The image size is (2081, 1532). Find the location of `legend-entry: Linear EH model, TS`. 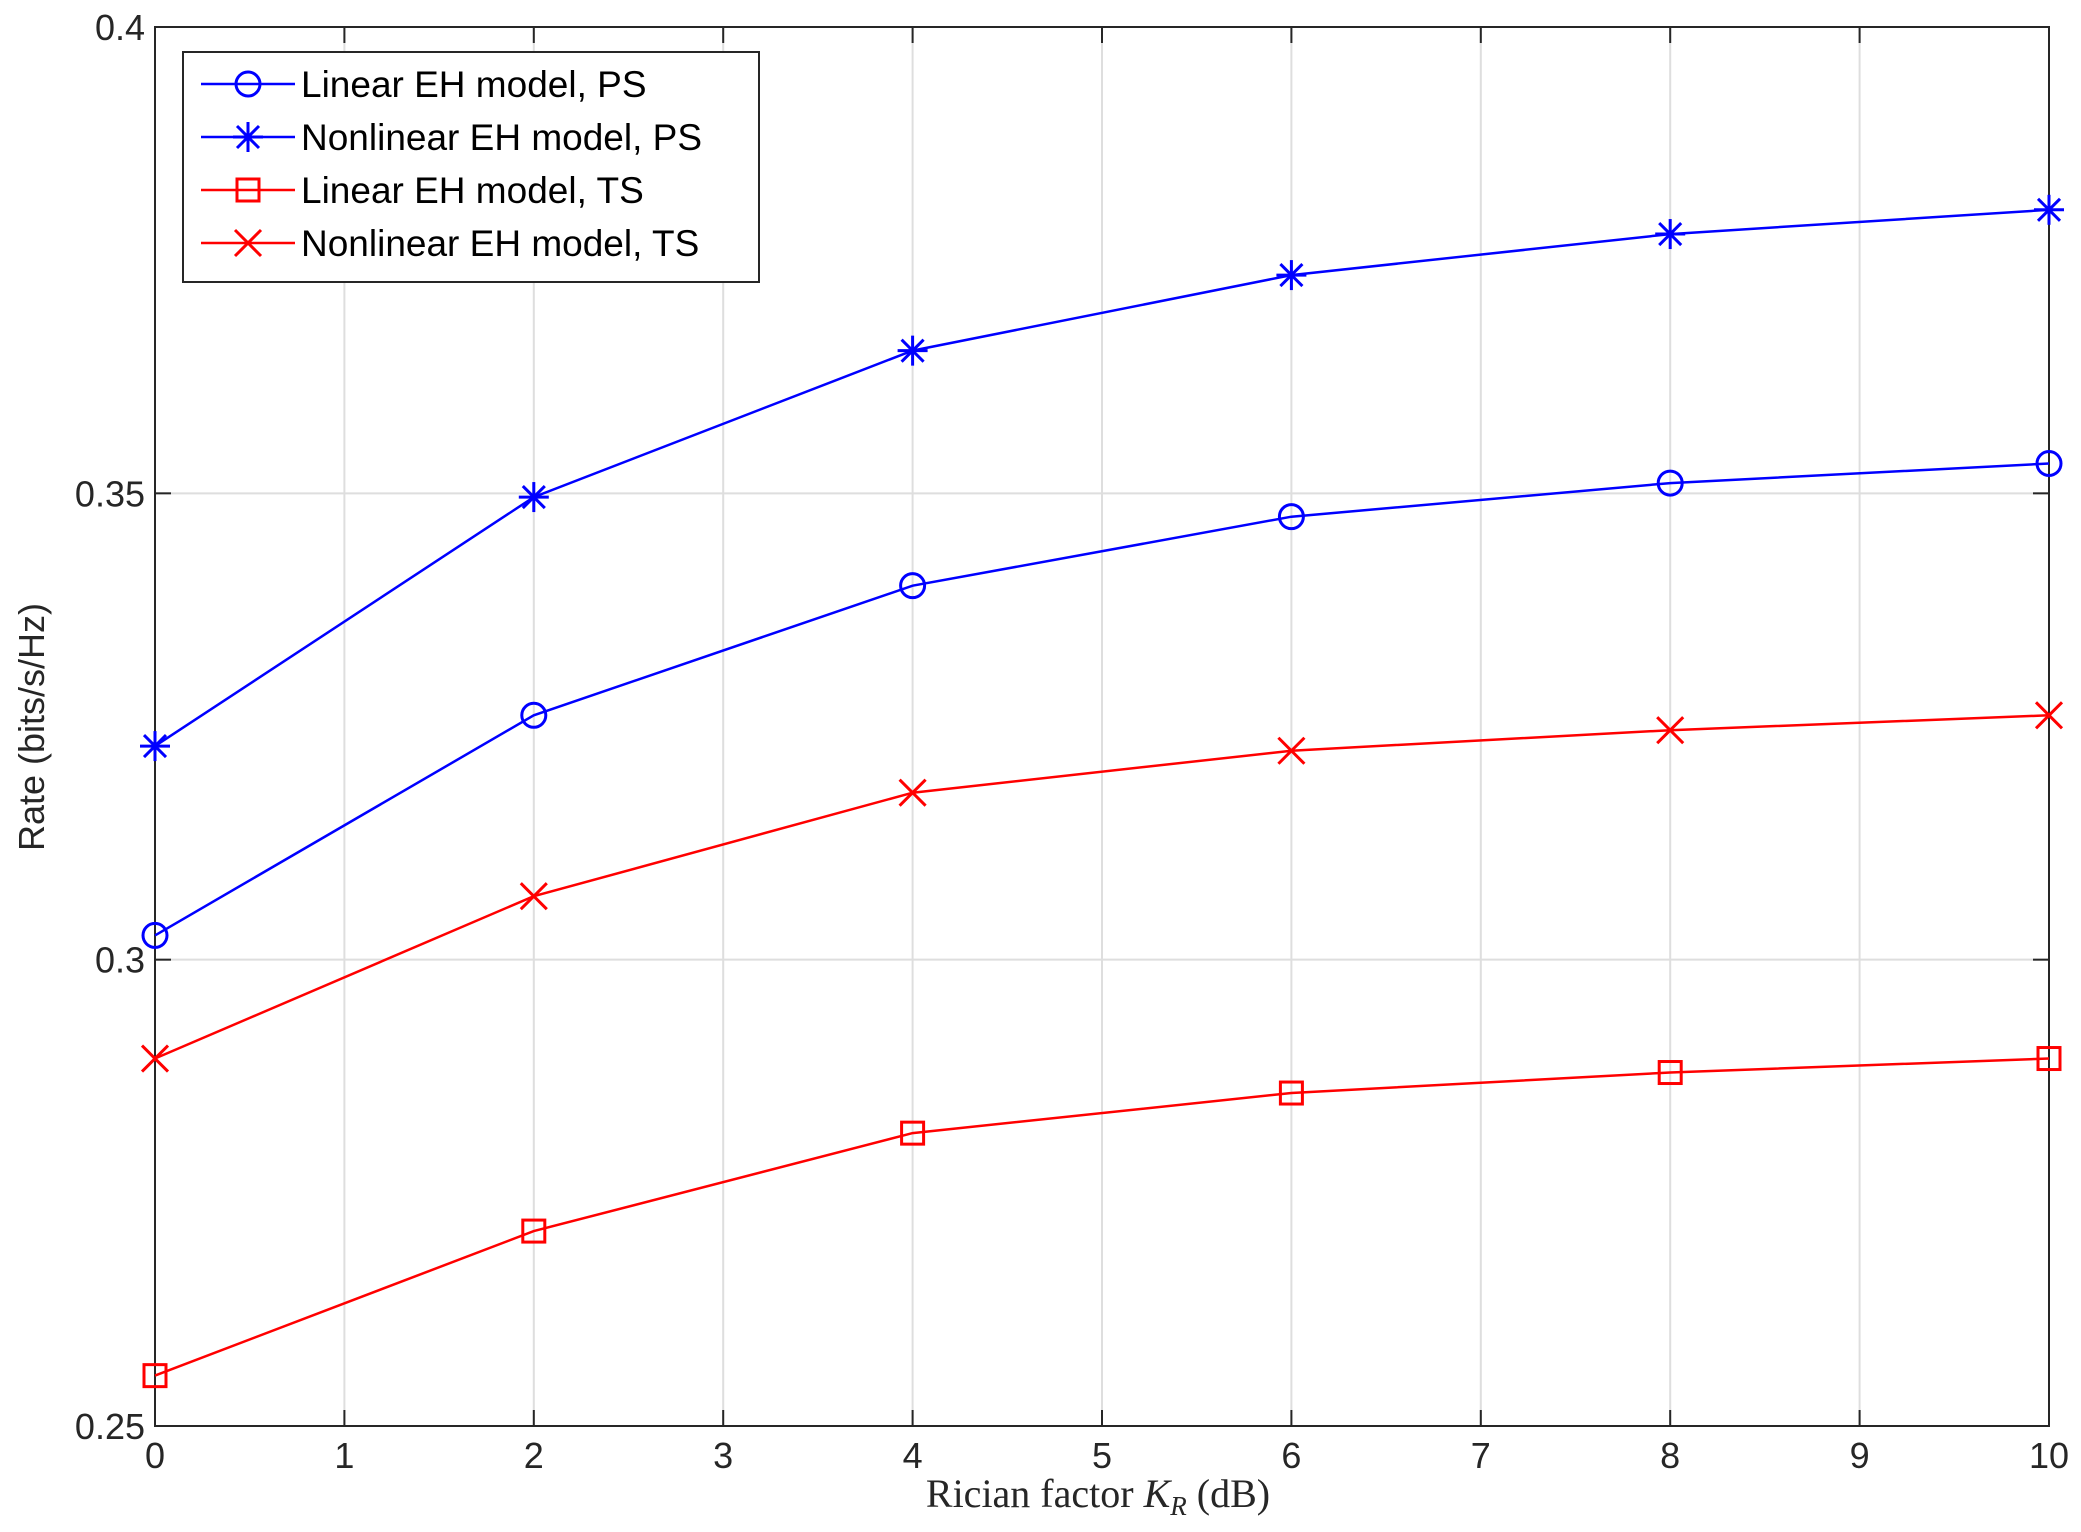

legend-entry: Linear EH model, TS is located at coordinates (422, 190).